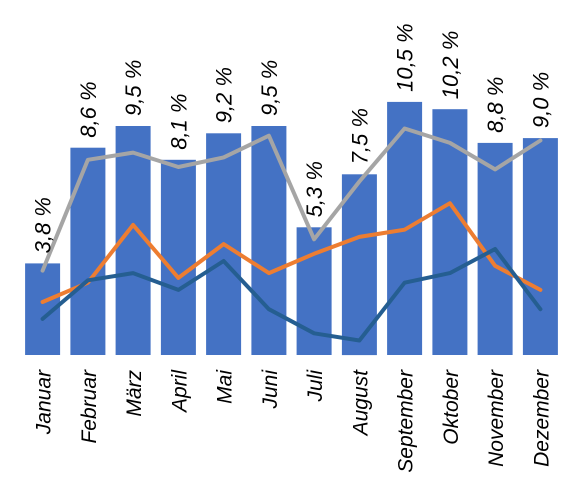  Describe the element at coordinates (178, 122) in the screenshot. I see `data-label-april: 8,1 %` at that location.